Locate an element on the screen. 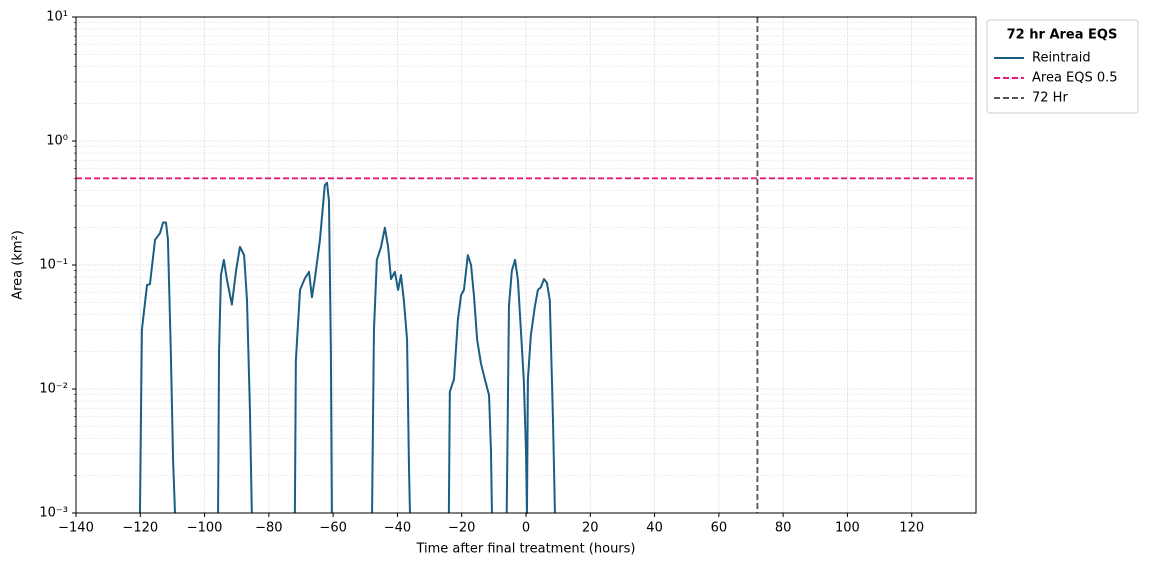 This screenshot has width=1152, height=561. x-tick-label: 40 is located at coordinates (654, 528).